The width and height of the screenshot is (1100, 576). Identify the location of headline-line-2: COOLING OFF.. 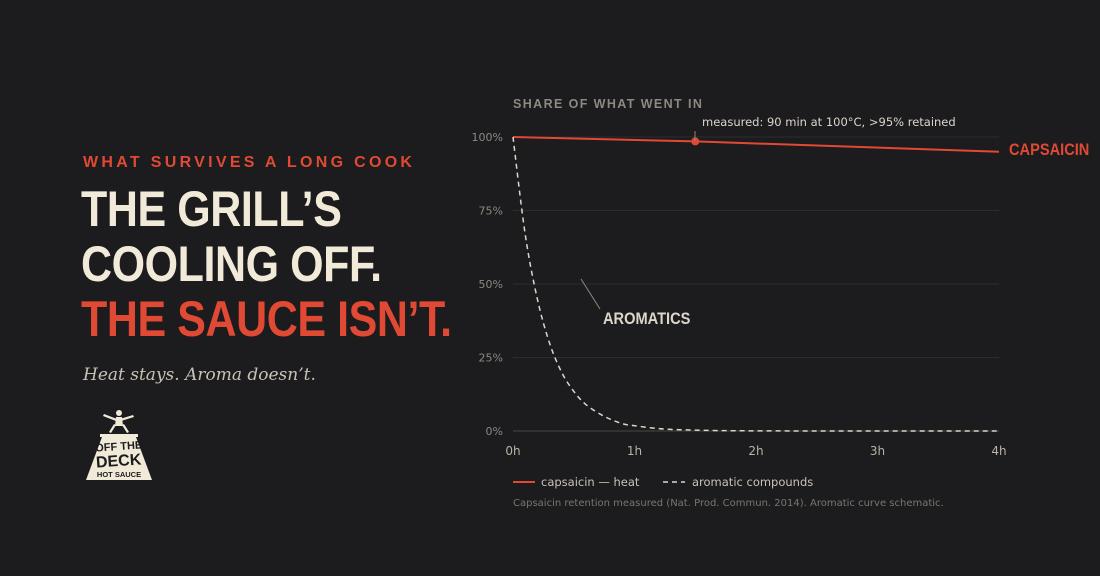
(231, 264).